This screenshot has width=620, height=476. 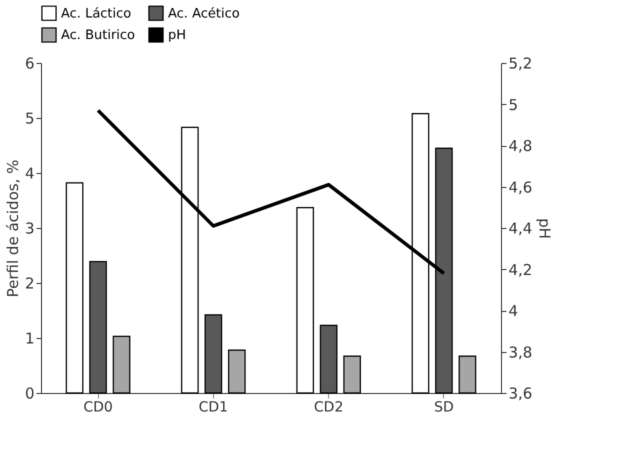 What do you see at coordinates (98, 408) in the screenshot?
I see `x-tick-label: CD0` at bounding box center [98, 408].